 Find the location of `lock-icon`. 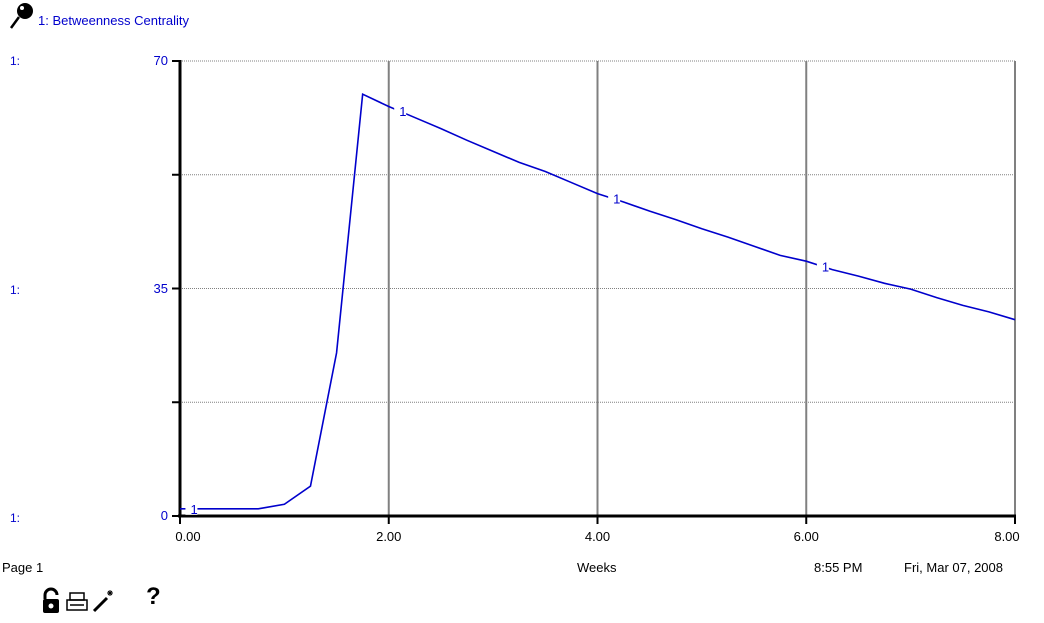

lock-icon is located at coordinates (51, 601).